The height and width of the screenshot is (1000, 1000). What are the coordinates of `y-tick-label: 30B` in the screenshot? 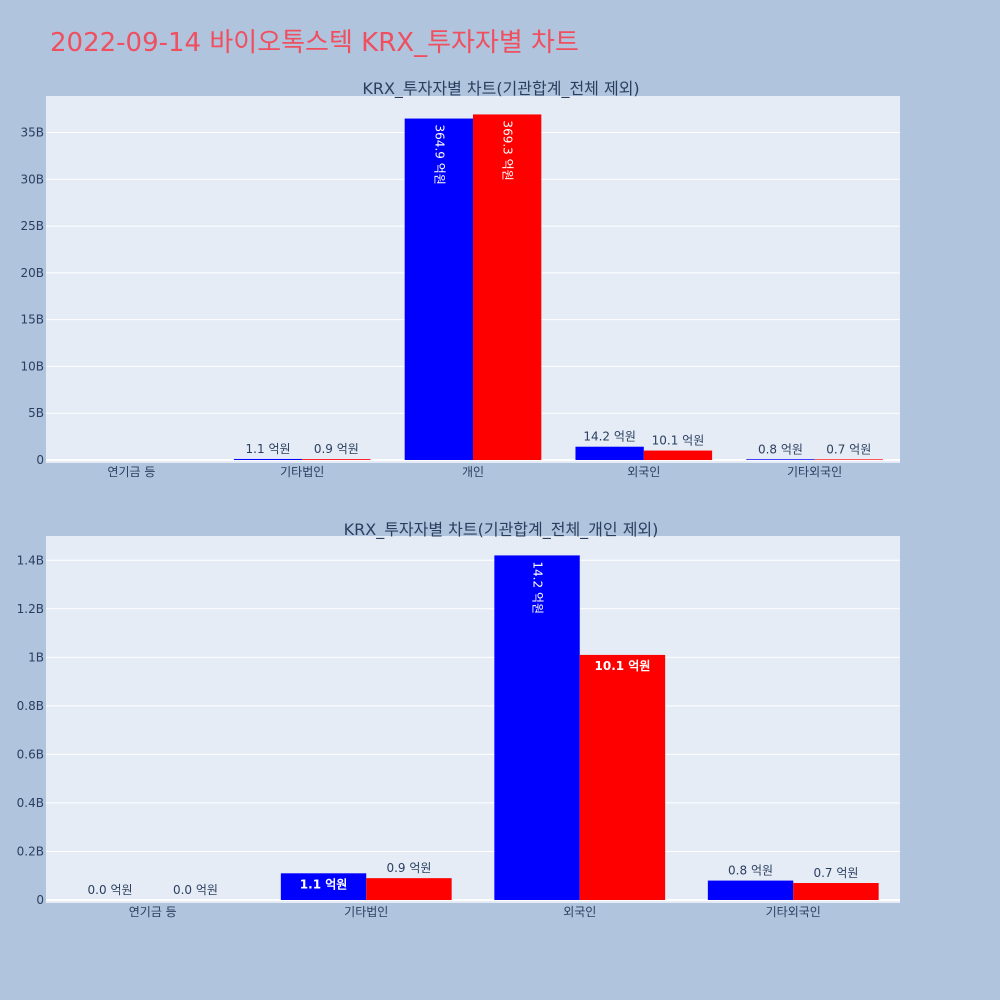 It's located at (32, 179).